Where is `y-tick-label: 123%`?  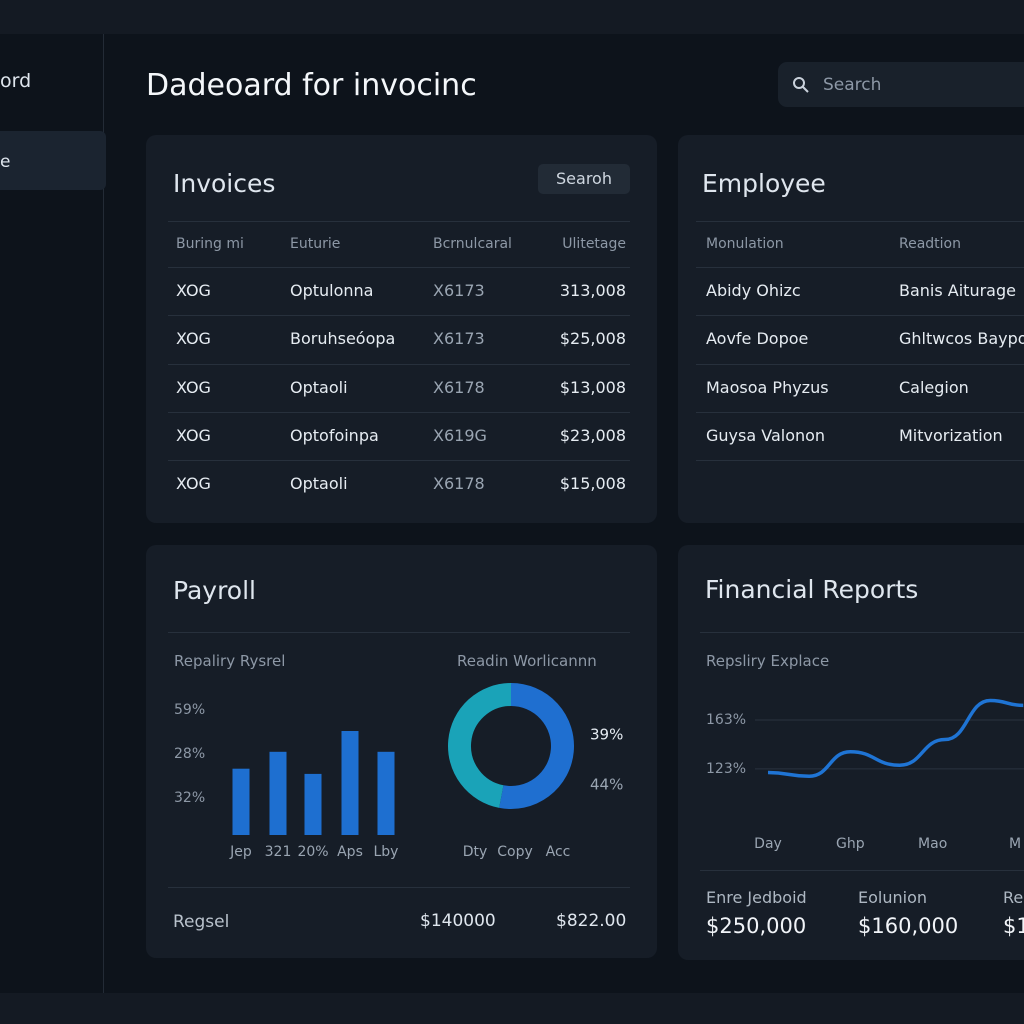 y-tick-label: 123% is located at coordinates (726, 769).